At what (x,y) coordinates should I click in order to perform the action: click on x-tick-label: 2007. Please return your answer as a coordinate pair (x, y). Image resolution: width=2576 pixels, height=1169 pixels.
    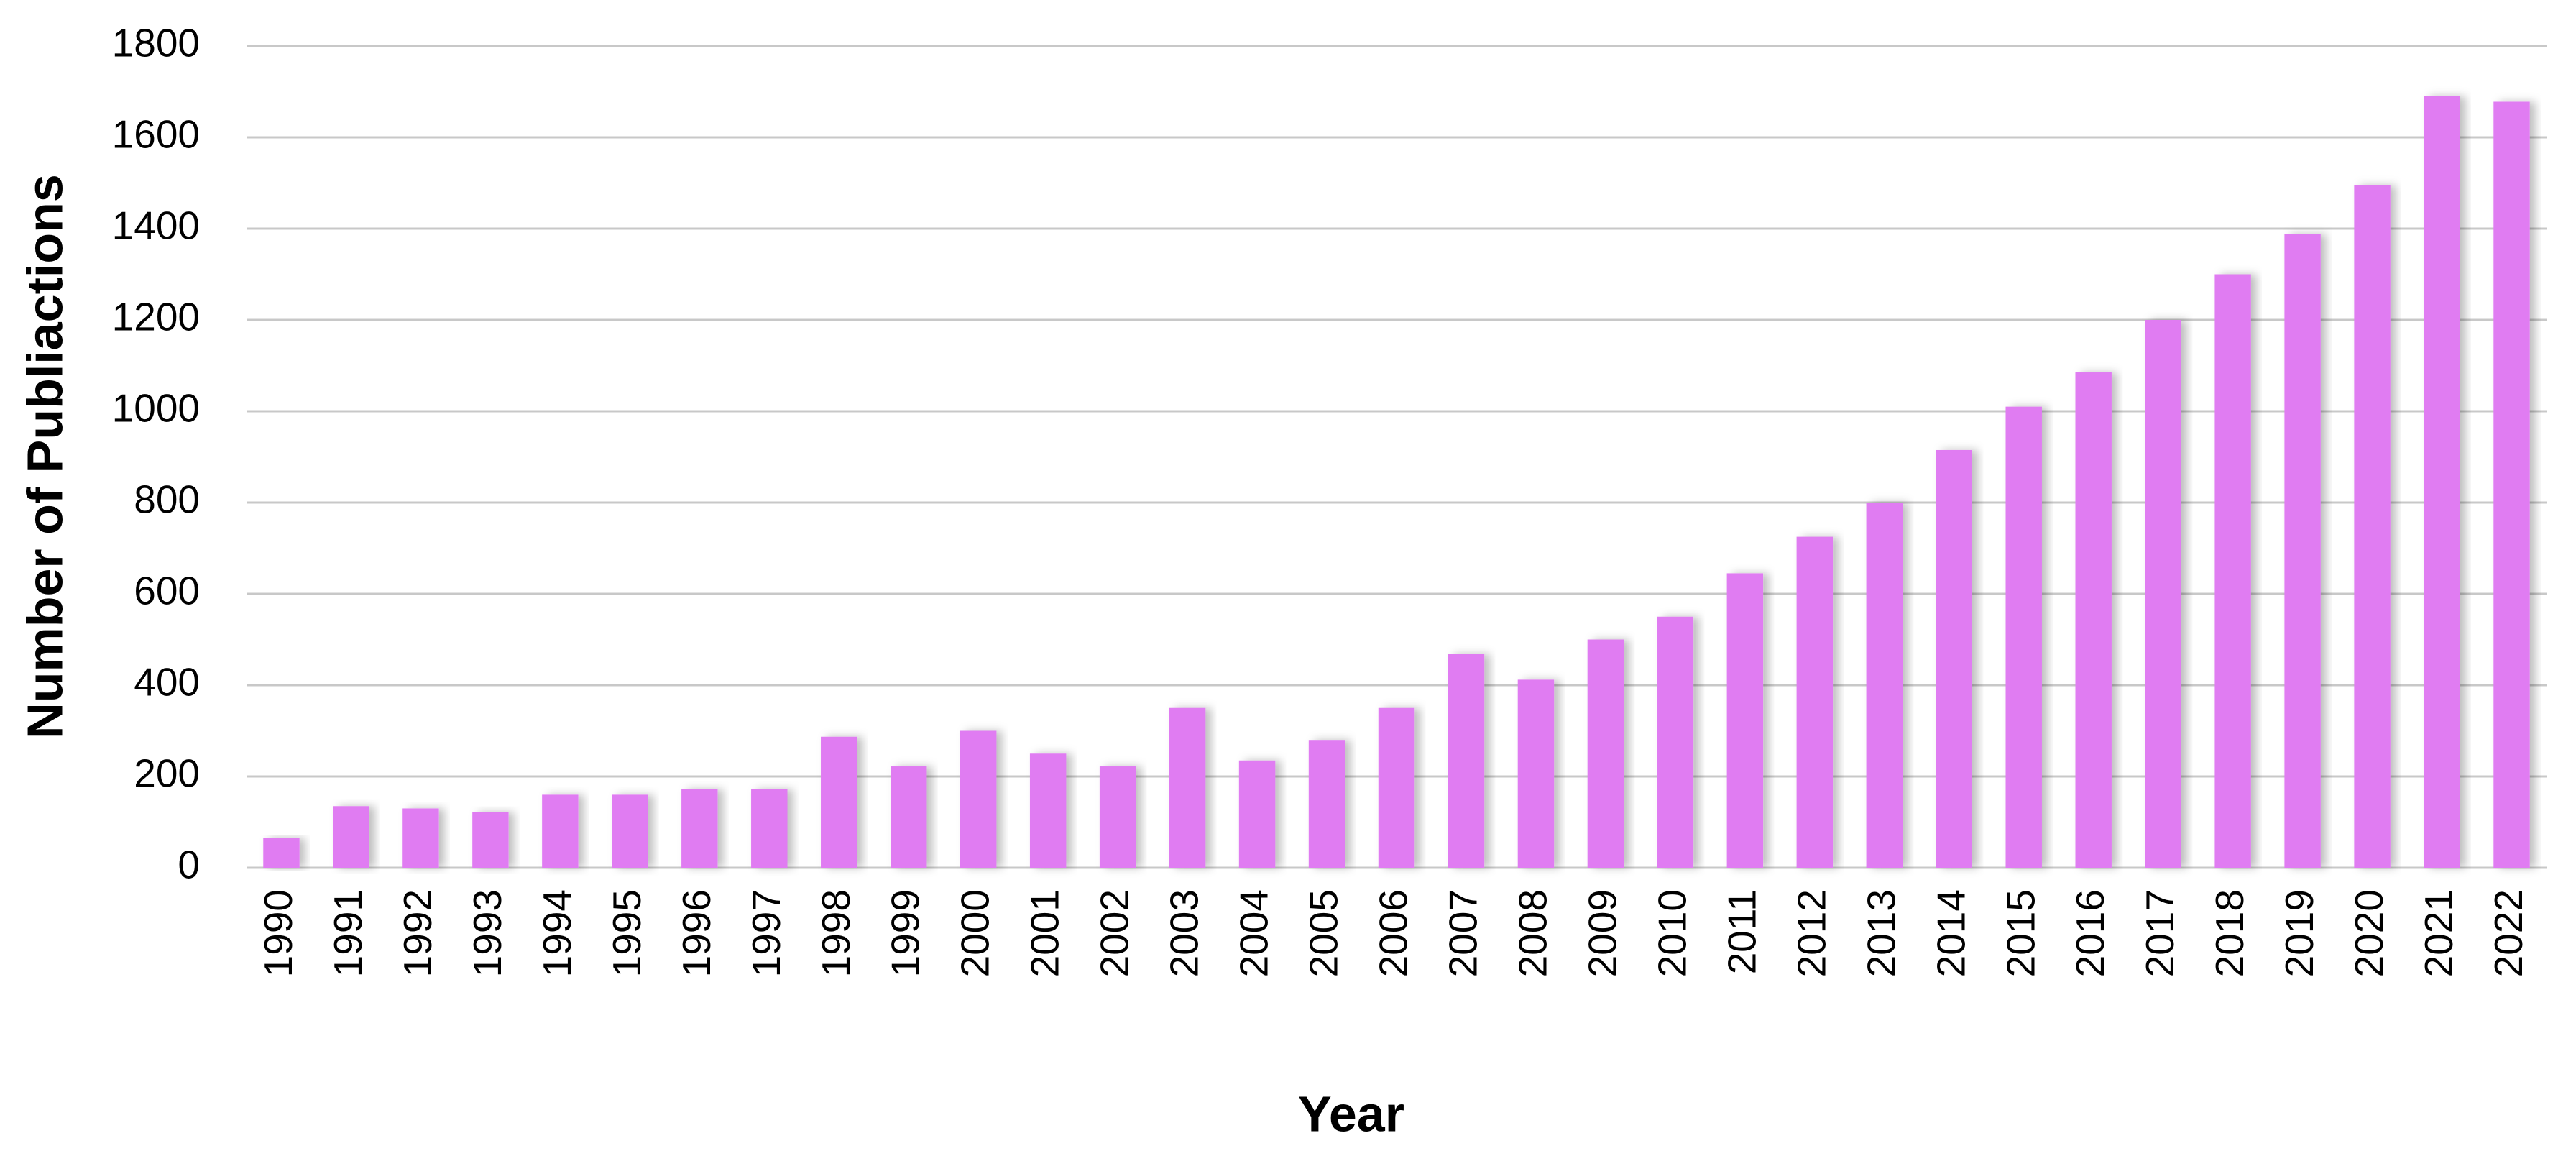
    Looking at the image, I should click on (1463, 933).